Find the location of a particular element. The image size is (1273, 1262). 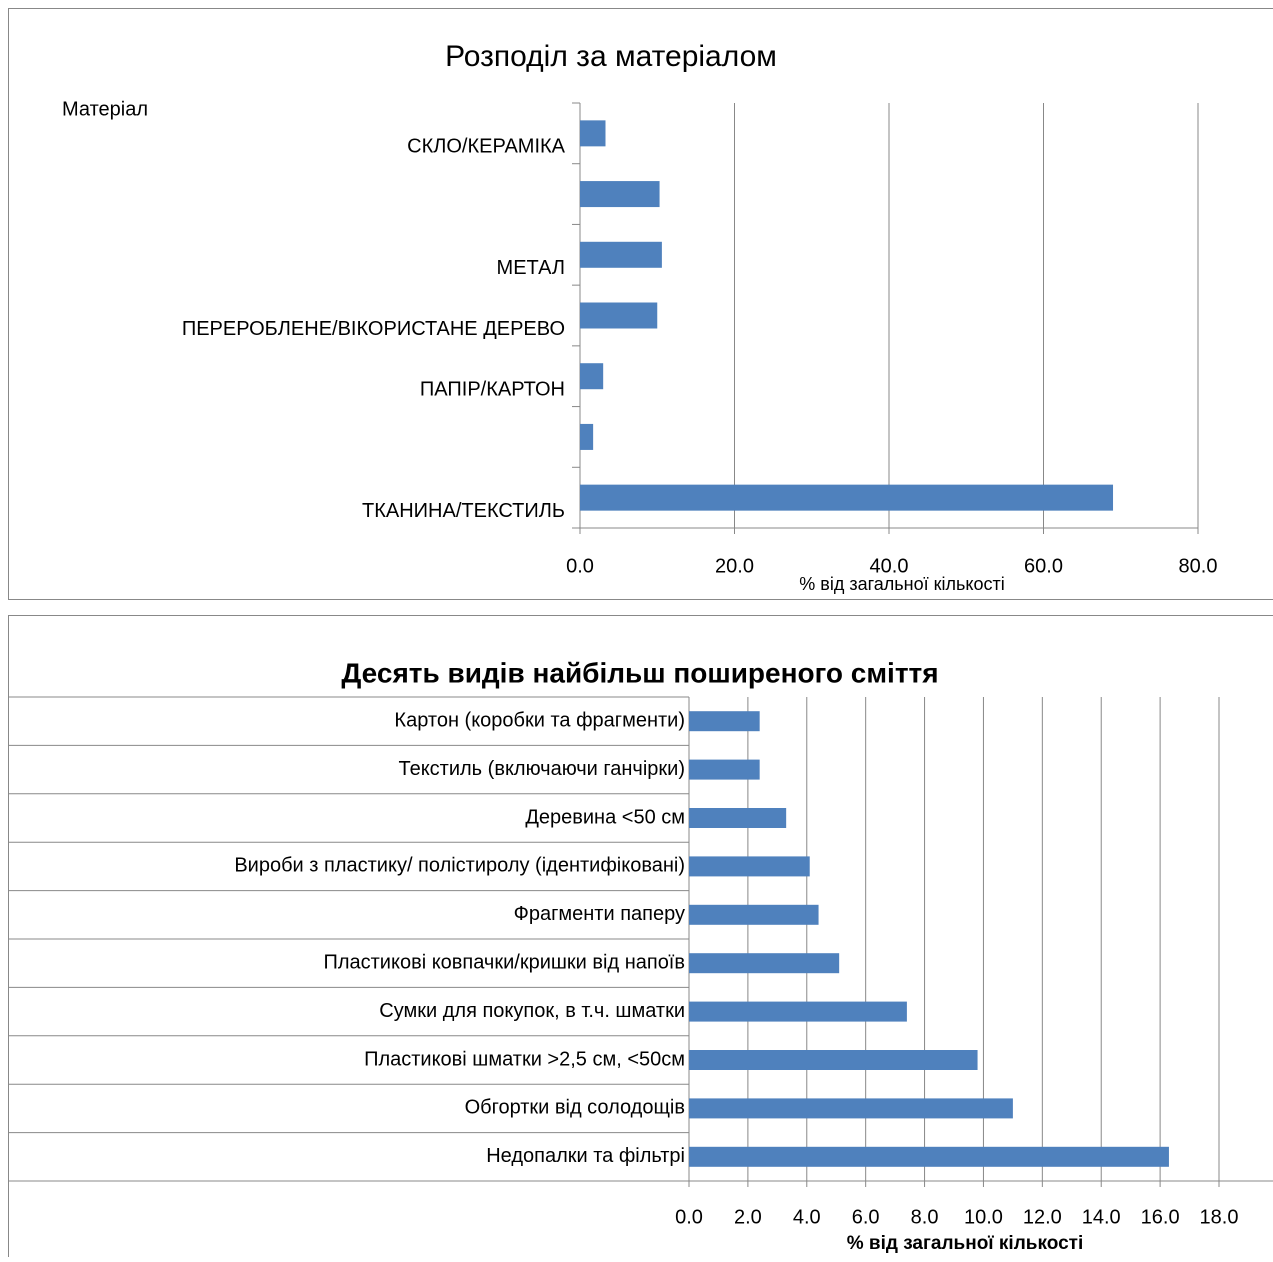

x-tick-label: 60.0 is located at coordinates (1043, 566).